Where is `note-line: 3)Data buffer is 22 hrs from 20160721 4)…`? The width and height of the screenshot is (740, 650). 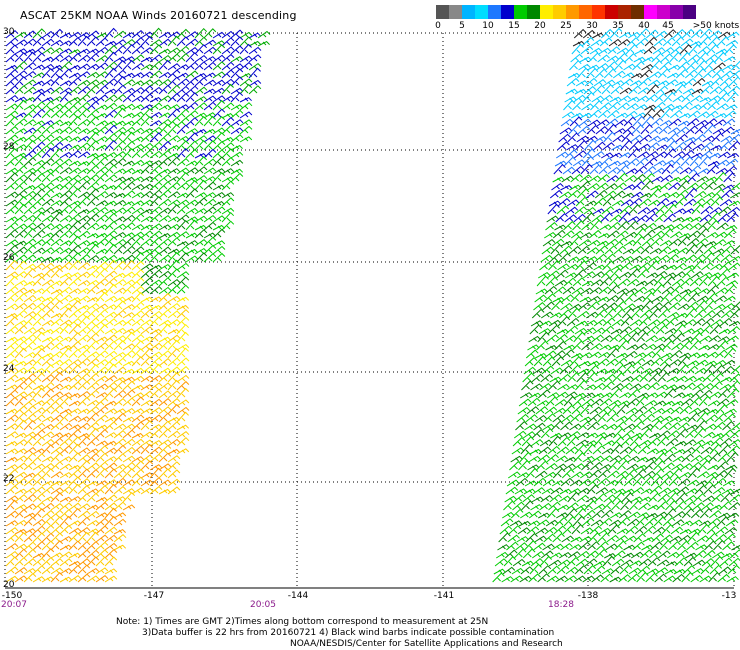
note-line: 3)Data buffer is 22 hrs from 20160721 4)… is located at coordinates (348, 633).